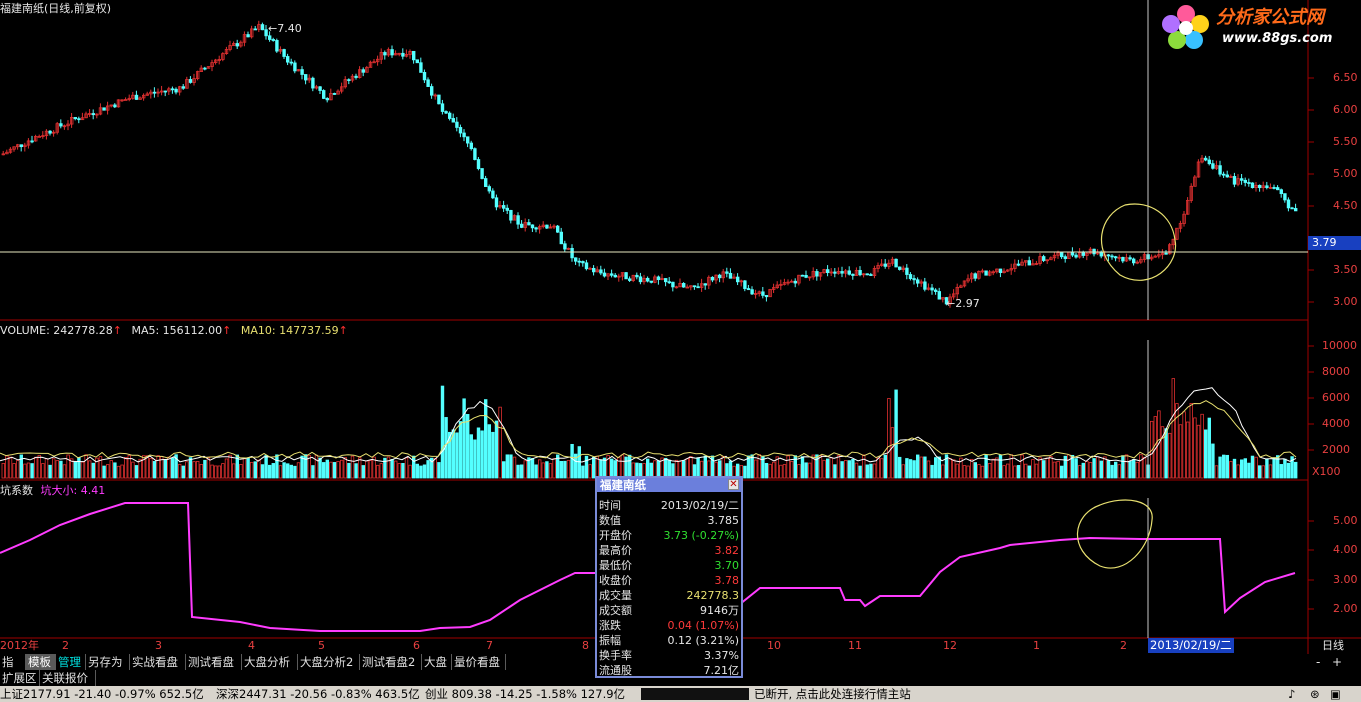  What do you see at coordinates (20, 678) in the screenshot?
I see `ext-tab-0: 扩展区` at bounding box center [20, 678].